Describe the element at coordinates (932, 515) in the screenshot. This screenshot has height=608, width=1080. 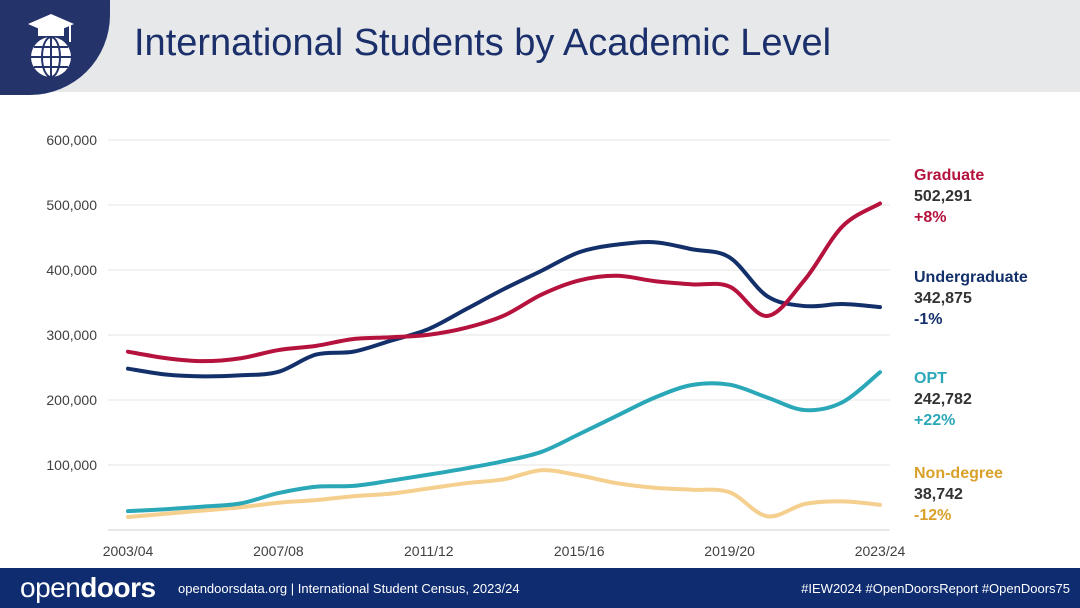
I see `series-change: -12%` at that location.